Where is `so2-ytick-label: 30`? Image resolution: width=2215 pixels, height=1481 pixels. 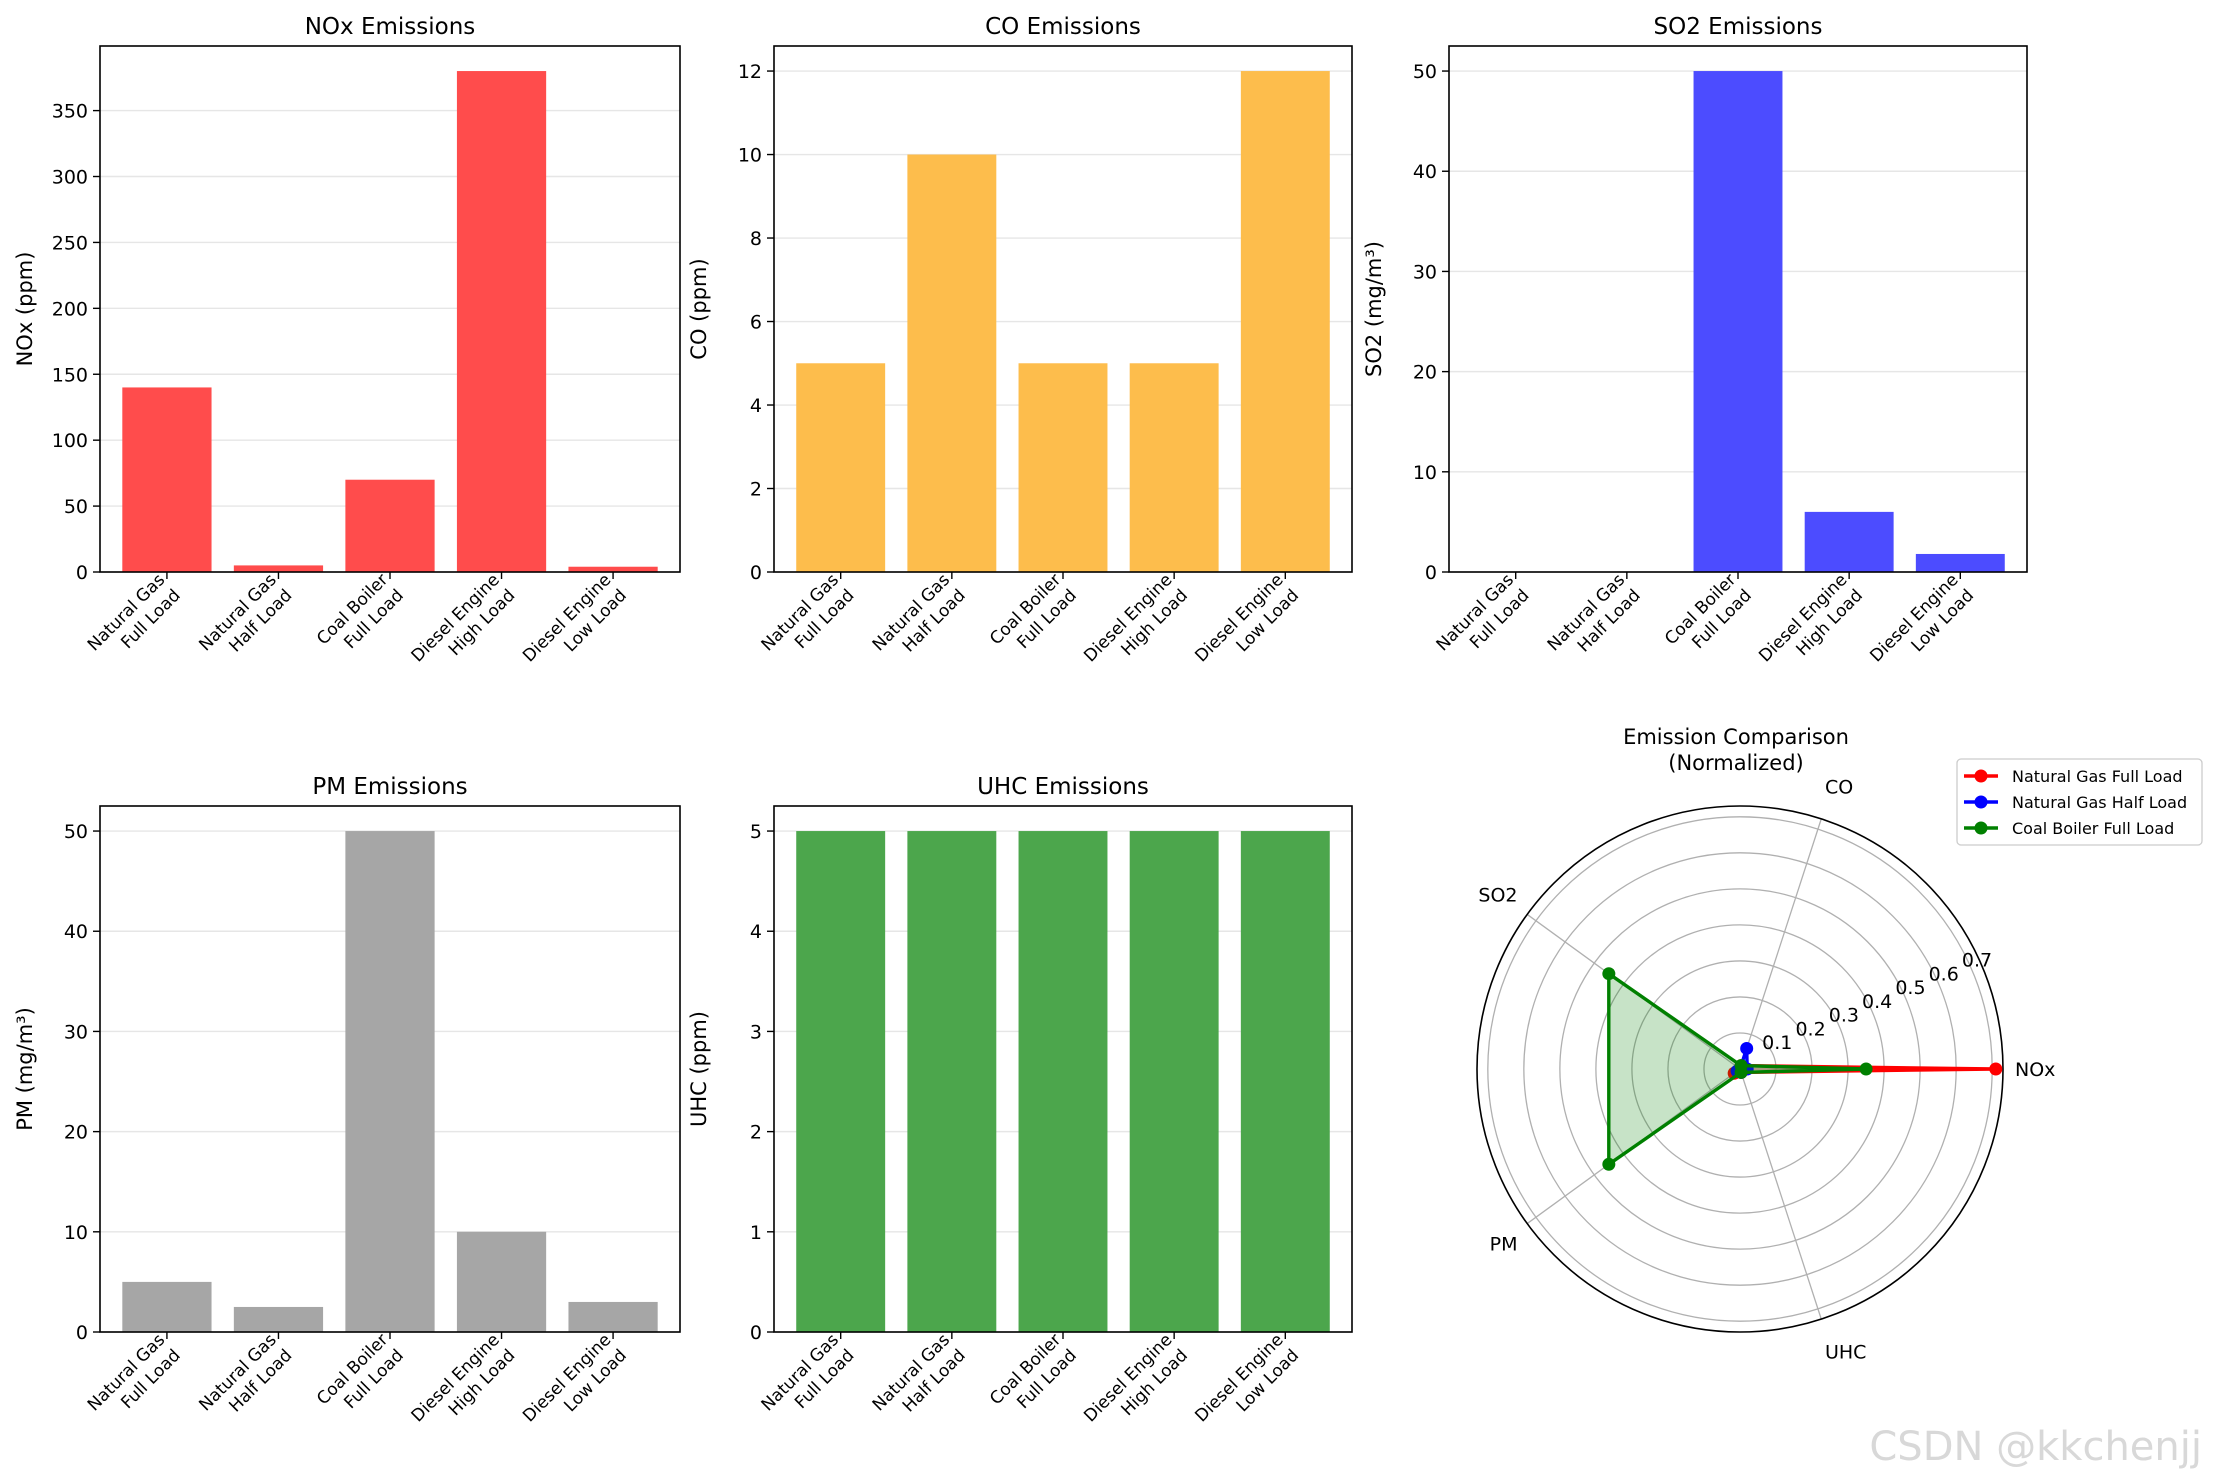
so2-ytick-label: 30 is located at coordinates (1425, 272).